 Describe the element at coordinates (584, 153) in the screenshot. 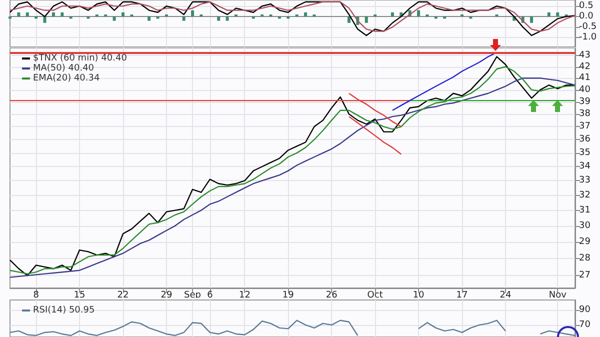

I see `y-tick-label: 35` at that location.